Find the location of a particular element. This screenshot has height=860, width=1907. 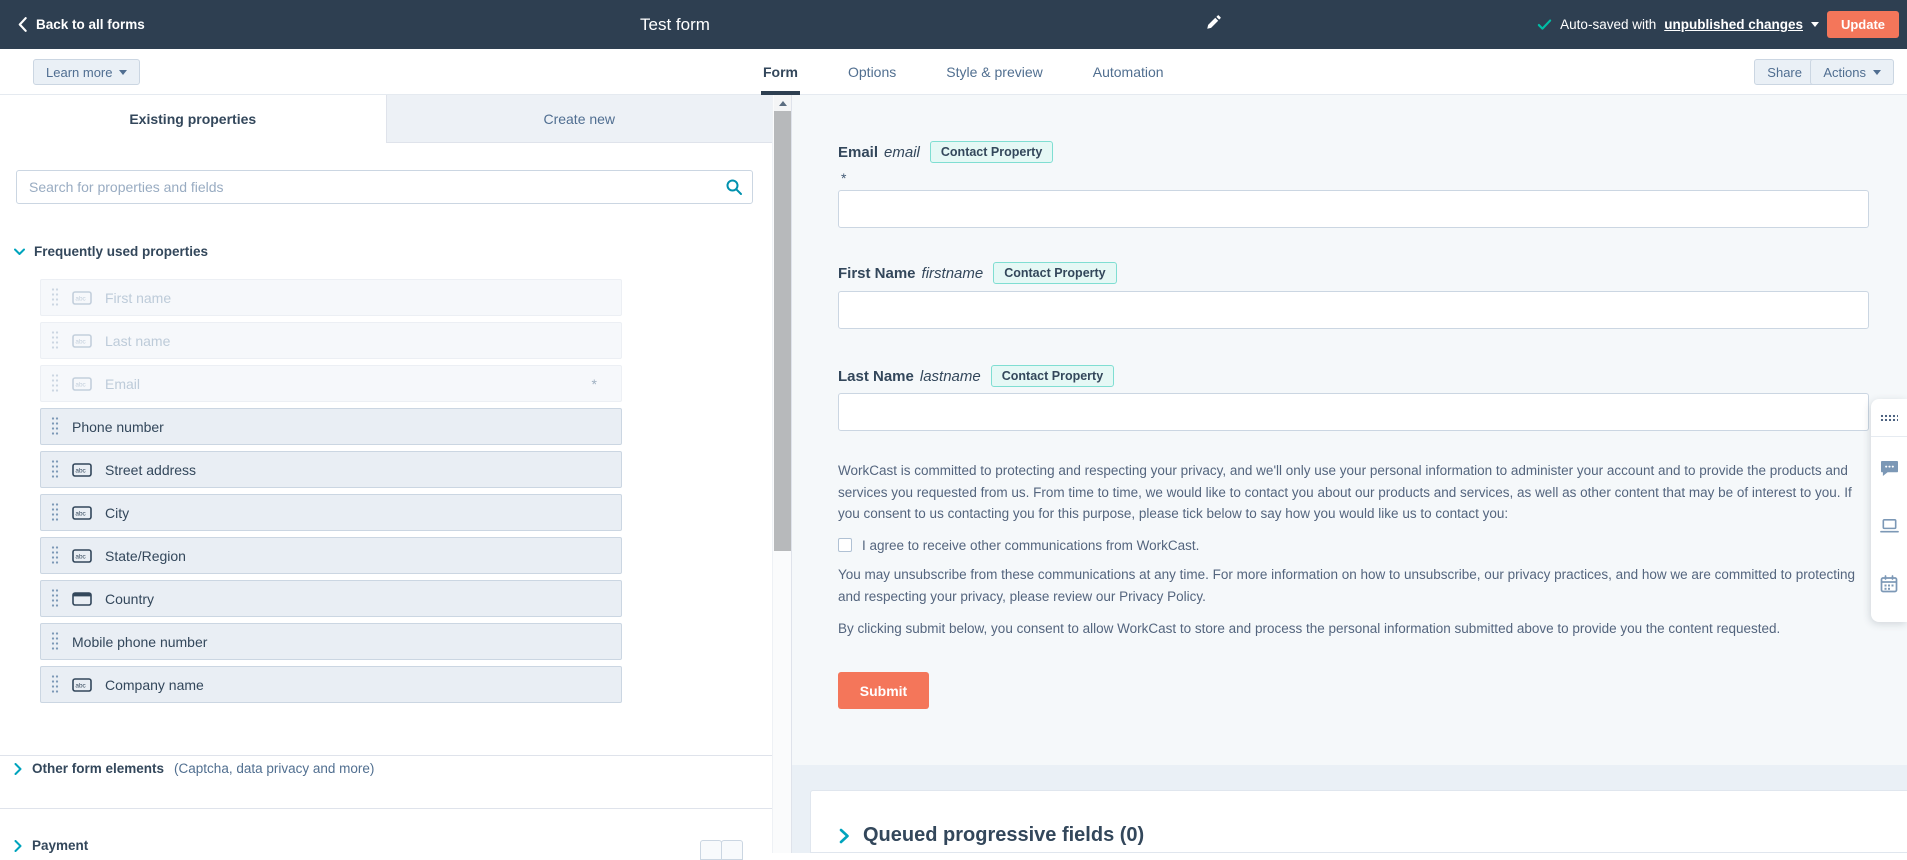

property-label: Country is located at coordinates (129, 599).